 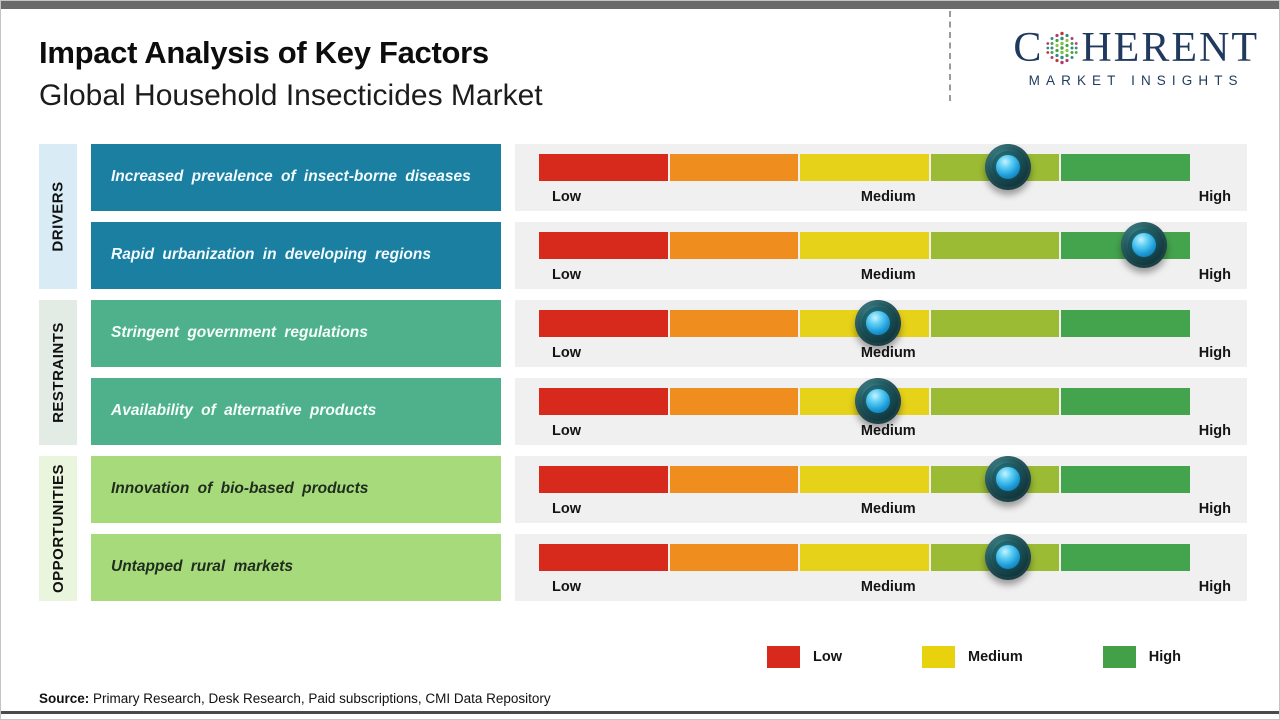 I want to click on category-label: RESTRAINTS, so click(x=58, y=372).